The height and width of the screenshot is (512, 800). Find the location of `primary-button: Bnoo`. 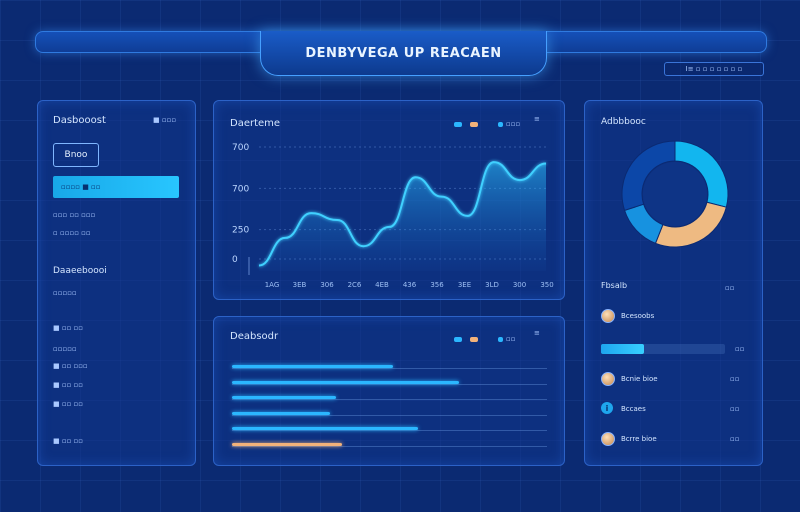

primary-button: Bnoo is located at coordinates (76, 155).